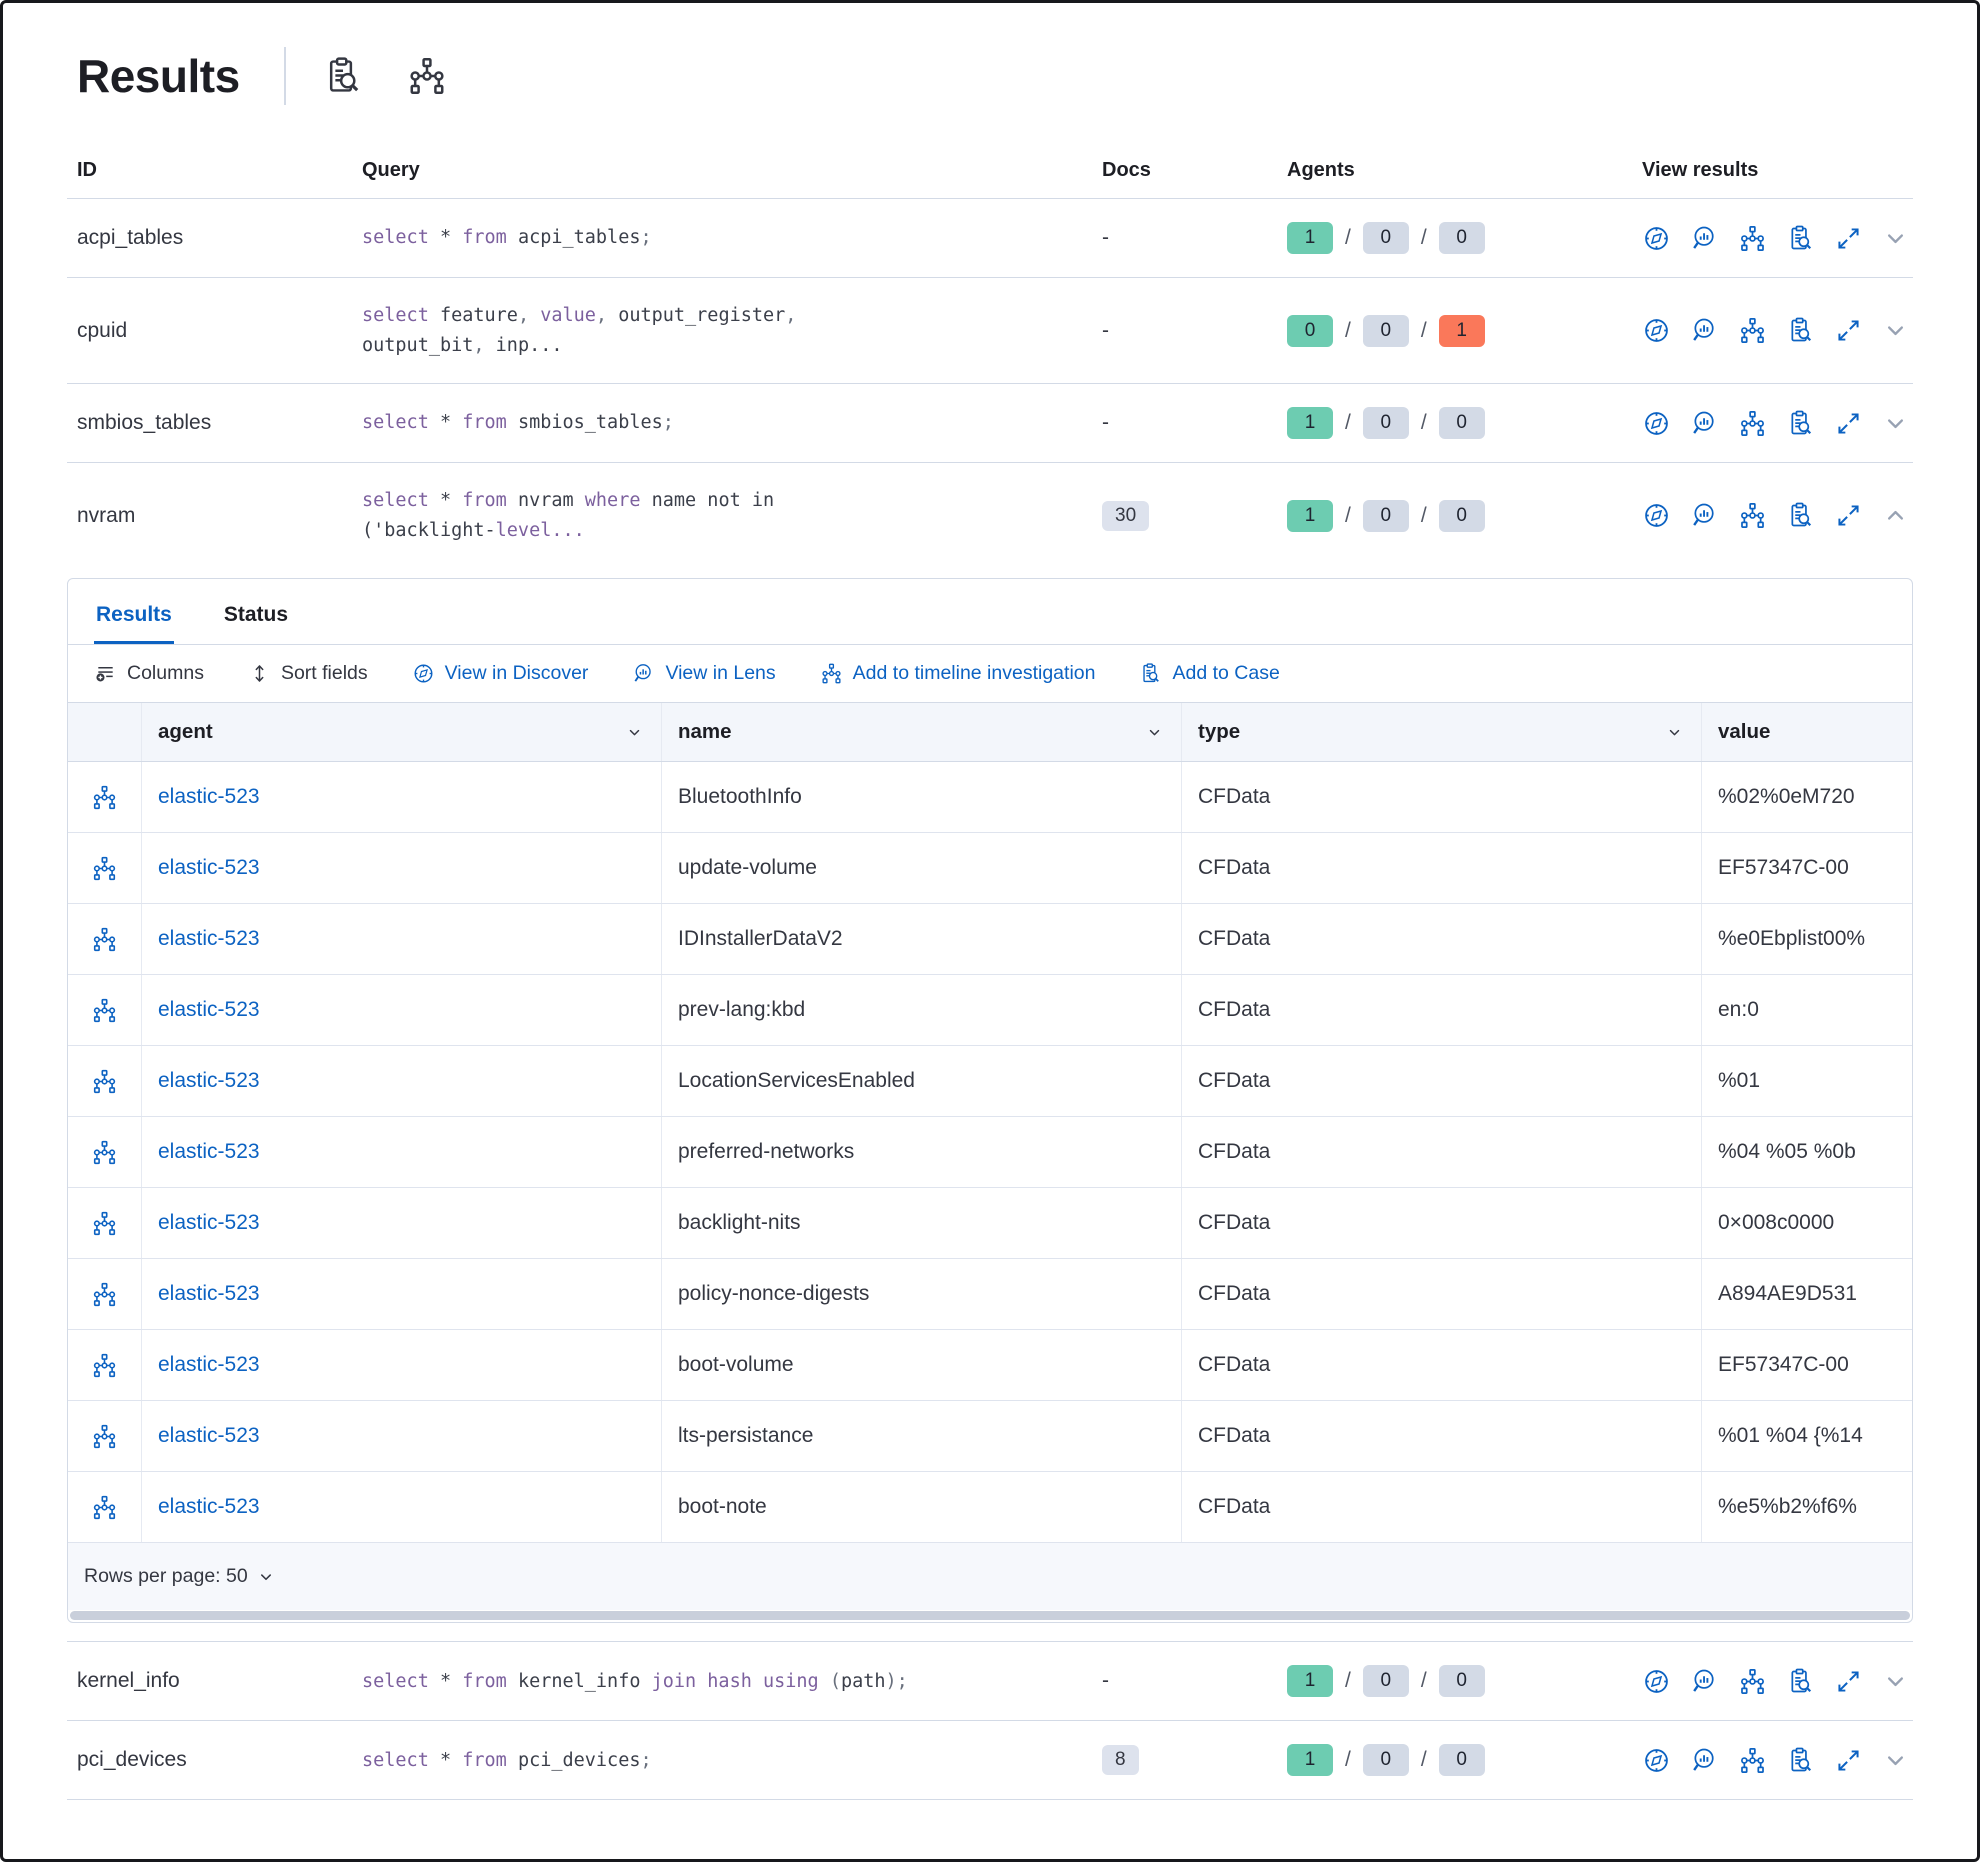 The image size is (1980, 1862). I want to click on cell-name: boot-note, so click(922, 1507).